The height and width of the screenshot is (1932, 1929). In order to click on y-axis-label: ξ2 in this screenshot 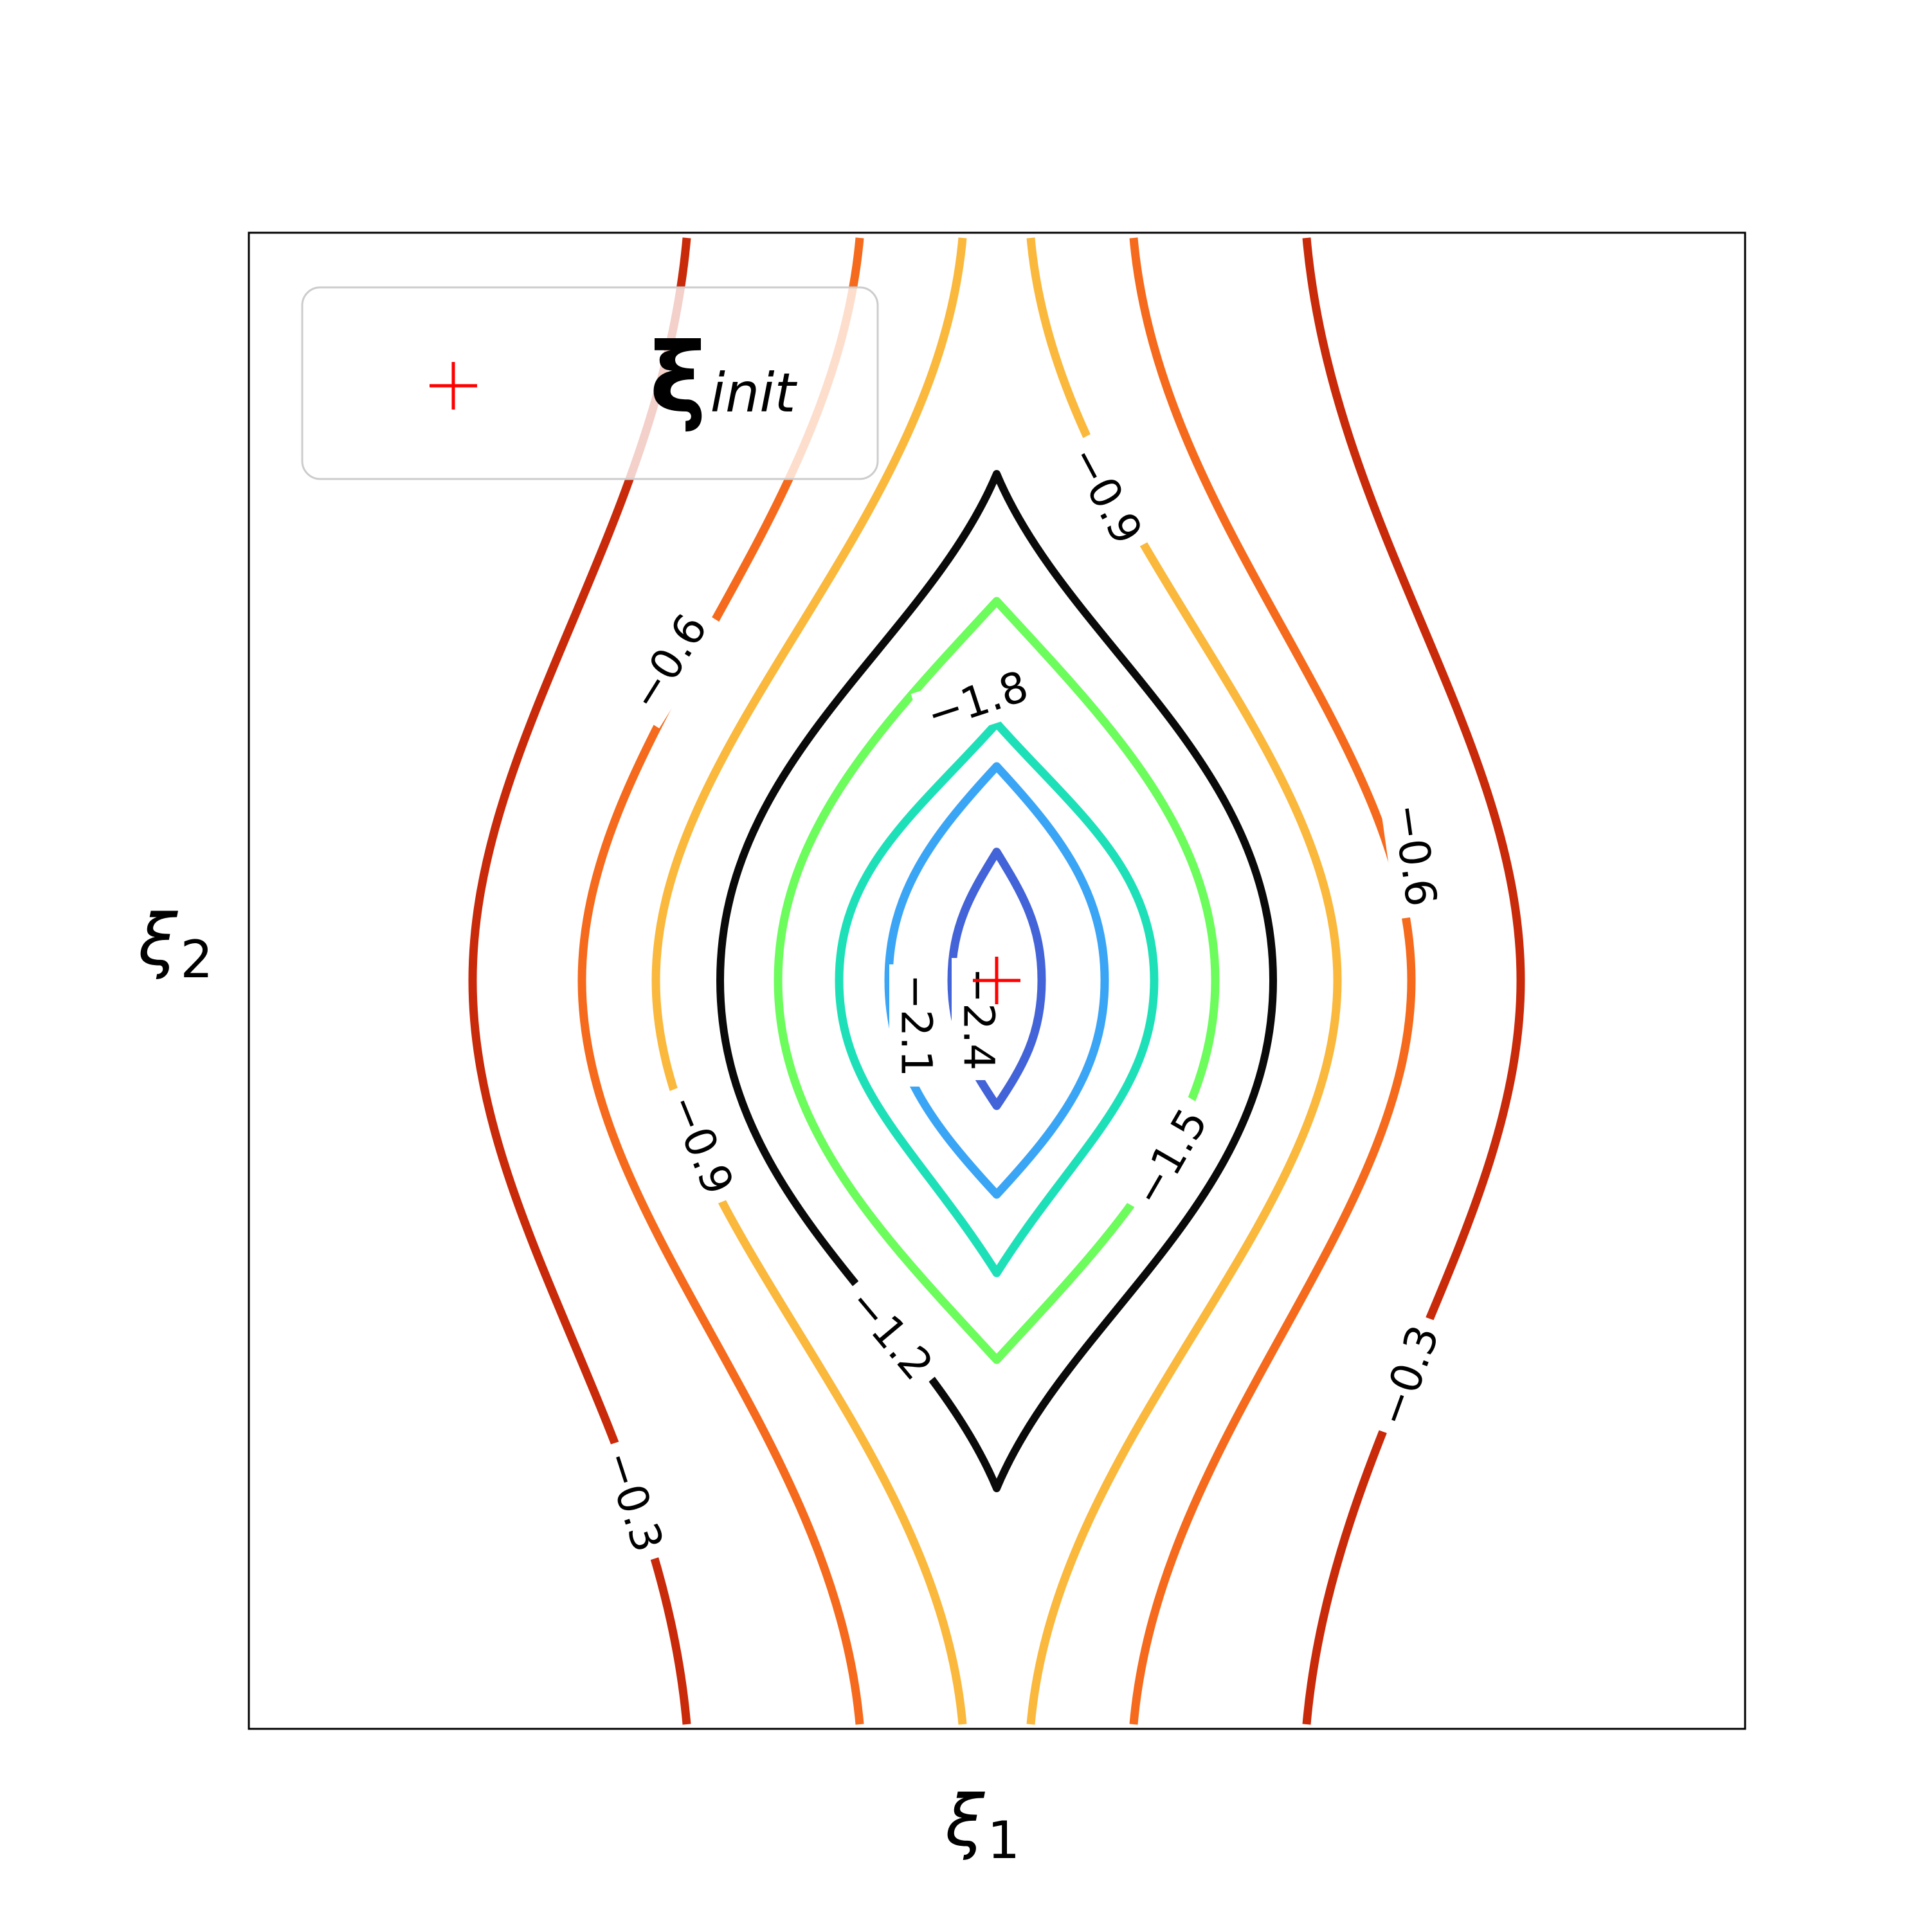, I will do `click(175, 944)`.